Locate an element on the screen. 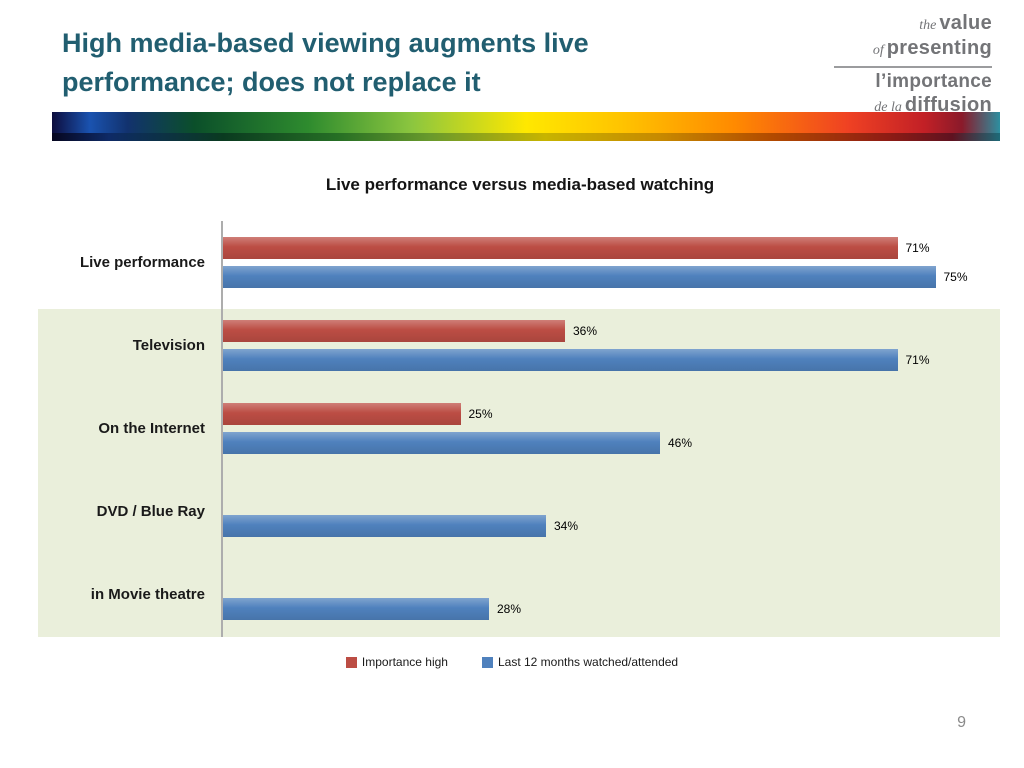  bar-value-label: 71% is located at coordinates (917, 248).